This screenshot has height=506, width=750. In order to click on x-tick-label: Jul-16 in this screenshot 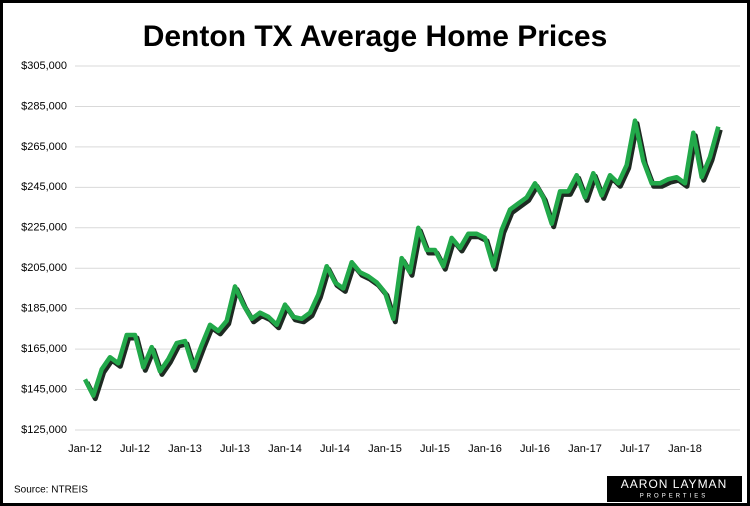, I will do `click(535, 449)`.